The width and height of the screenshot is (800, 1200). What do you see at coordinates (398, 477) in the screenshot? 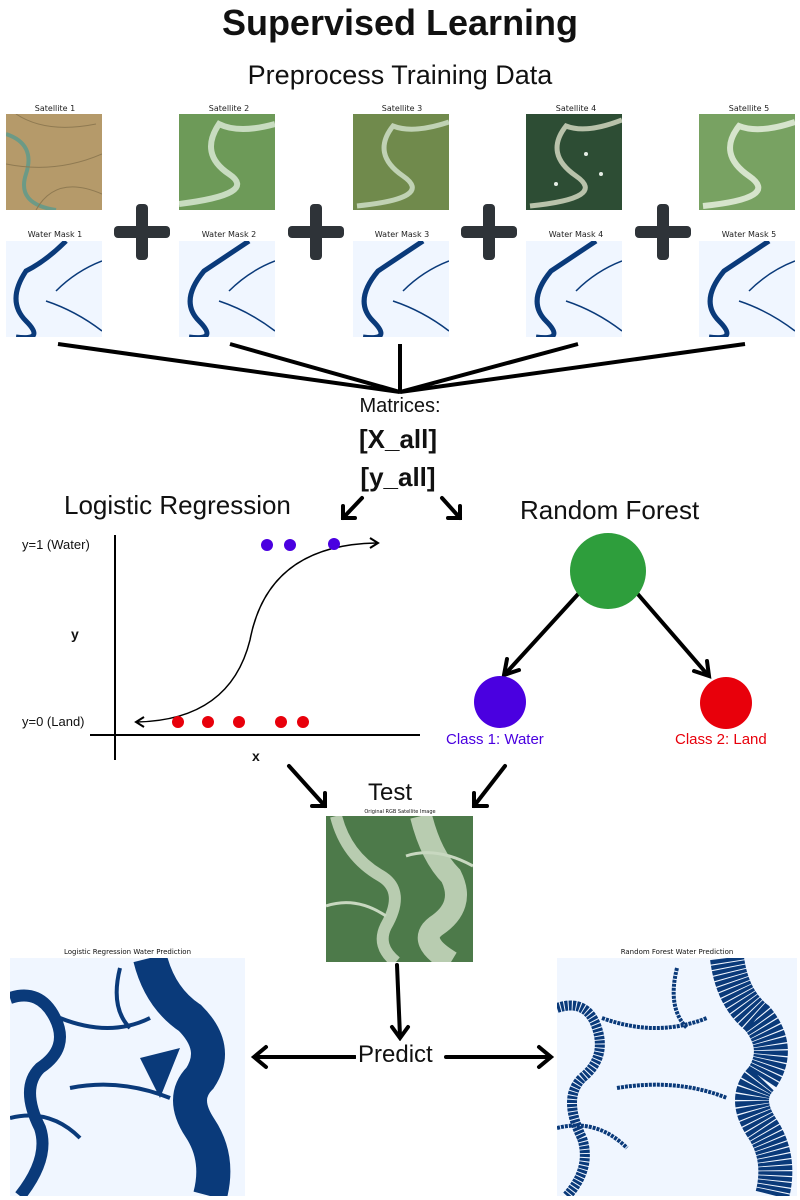
I see `y-matrix-label: [y_all]` at bounding box center [398, 477].